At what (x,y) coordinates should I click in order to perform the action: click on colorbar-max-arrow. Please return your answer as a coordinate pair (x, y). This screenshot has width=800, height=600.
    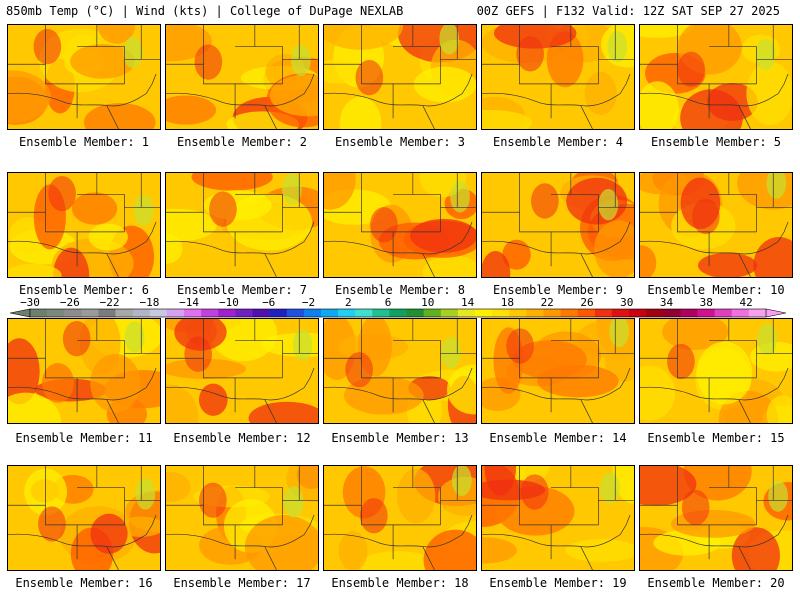
    Looking at the image, I should click on (776, 313).